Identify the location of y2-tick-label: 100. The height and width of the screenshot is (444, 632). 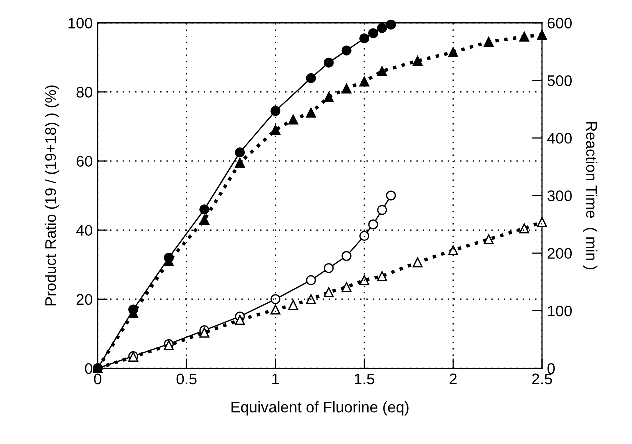
(560, 311).